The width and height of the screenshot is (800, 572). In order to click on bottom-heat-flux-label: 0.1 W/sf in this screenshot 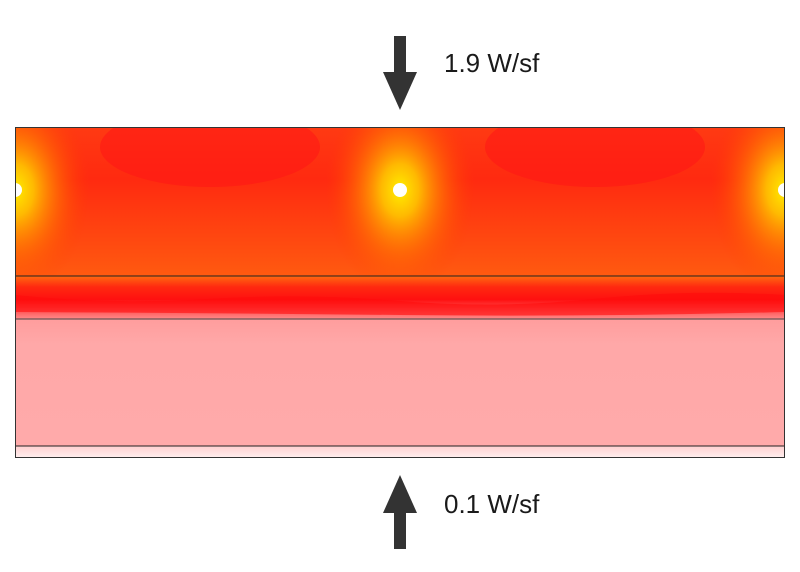, I will do `click(492, 504)`.